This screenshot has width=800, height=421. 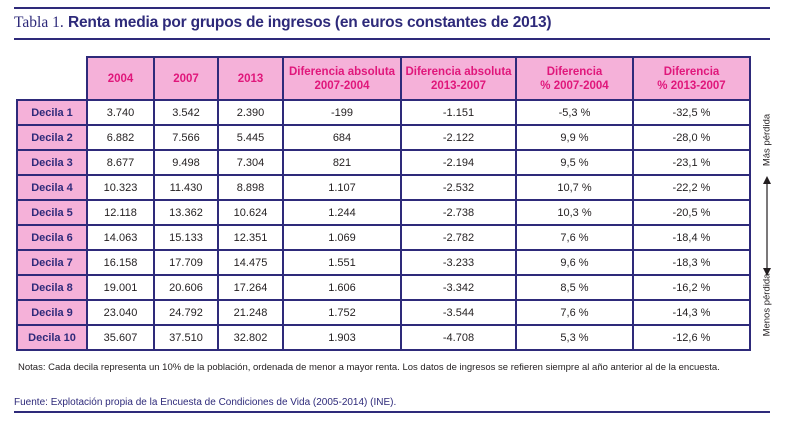 I want to click on column-header-line1: 2004, so click(x=120, y=78).